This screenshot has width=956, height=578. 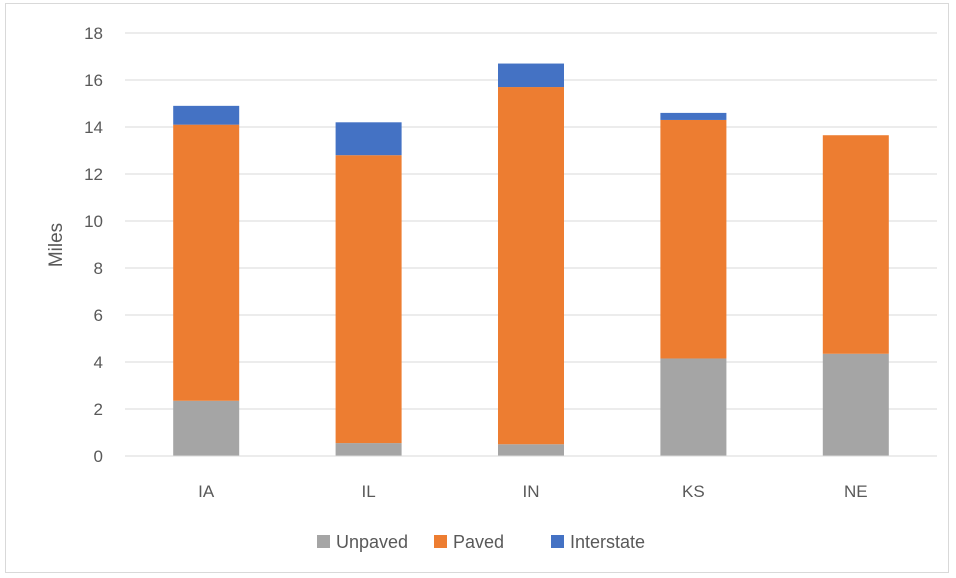 I want to click on y-axis-tick-labels: 0 2 4 6 8 10 12 14 16 18, so click(x=93, y=245).